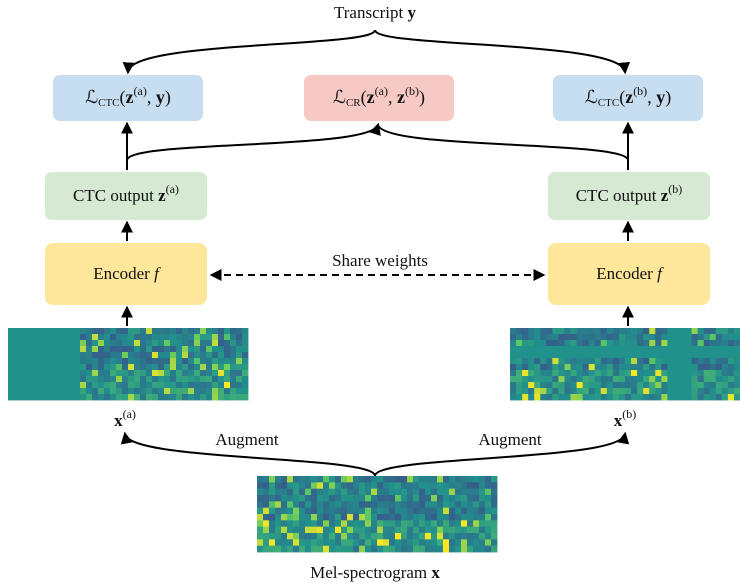 The width and height of the screenshot is (740, 586). What do you see at coordinates (618, 195) in the screenshot?
I see `label-part: CTC output` at bounding box center [618, 195].